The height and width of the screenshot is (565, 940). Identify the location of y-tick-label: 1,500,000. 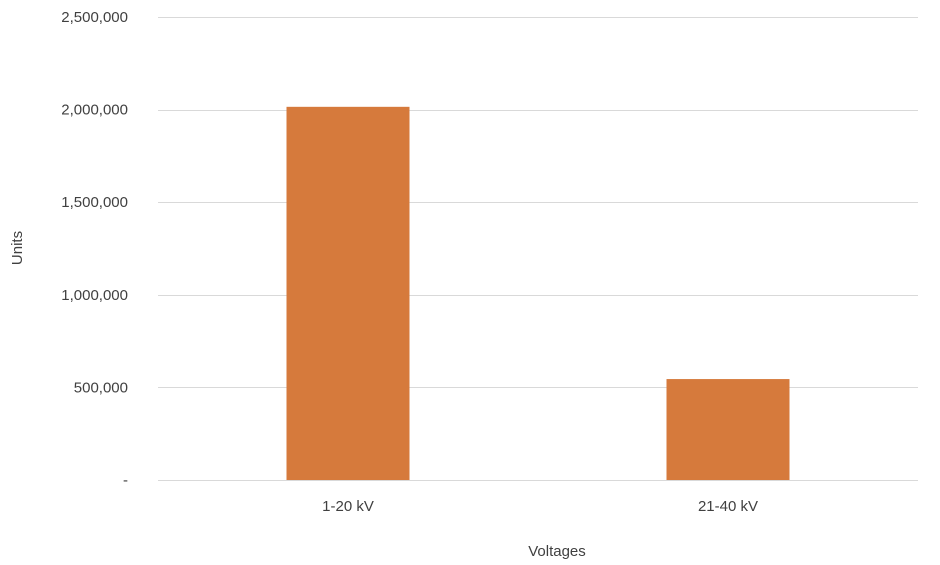
(94, 202).